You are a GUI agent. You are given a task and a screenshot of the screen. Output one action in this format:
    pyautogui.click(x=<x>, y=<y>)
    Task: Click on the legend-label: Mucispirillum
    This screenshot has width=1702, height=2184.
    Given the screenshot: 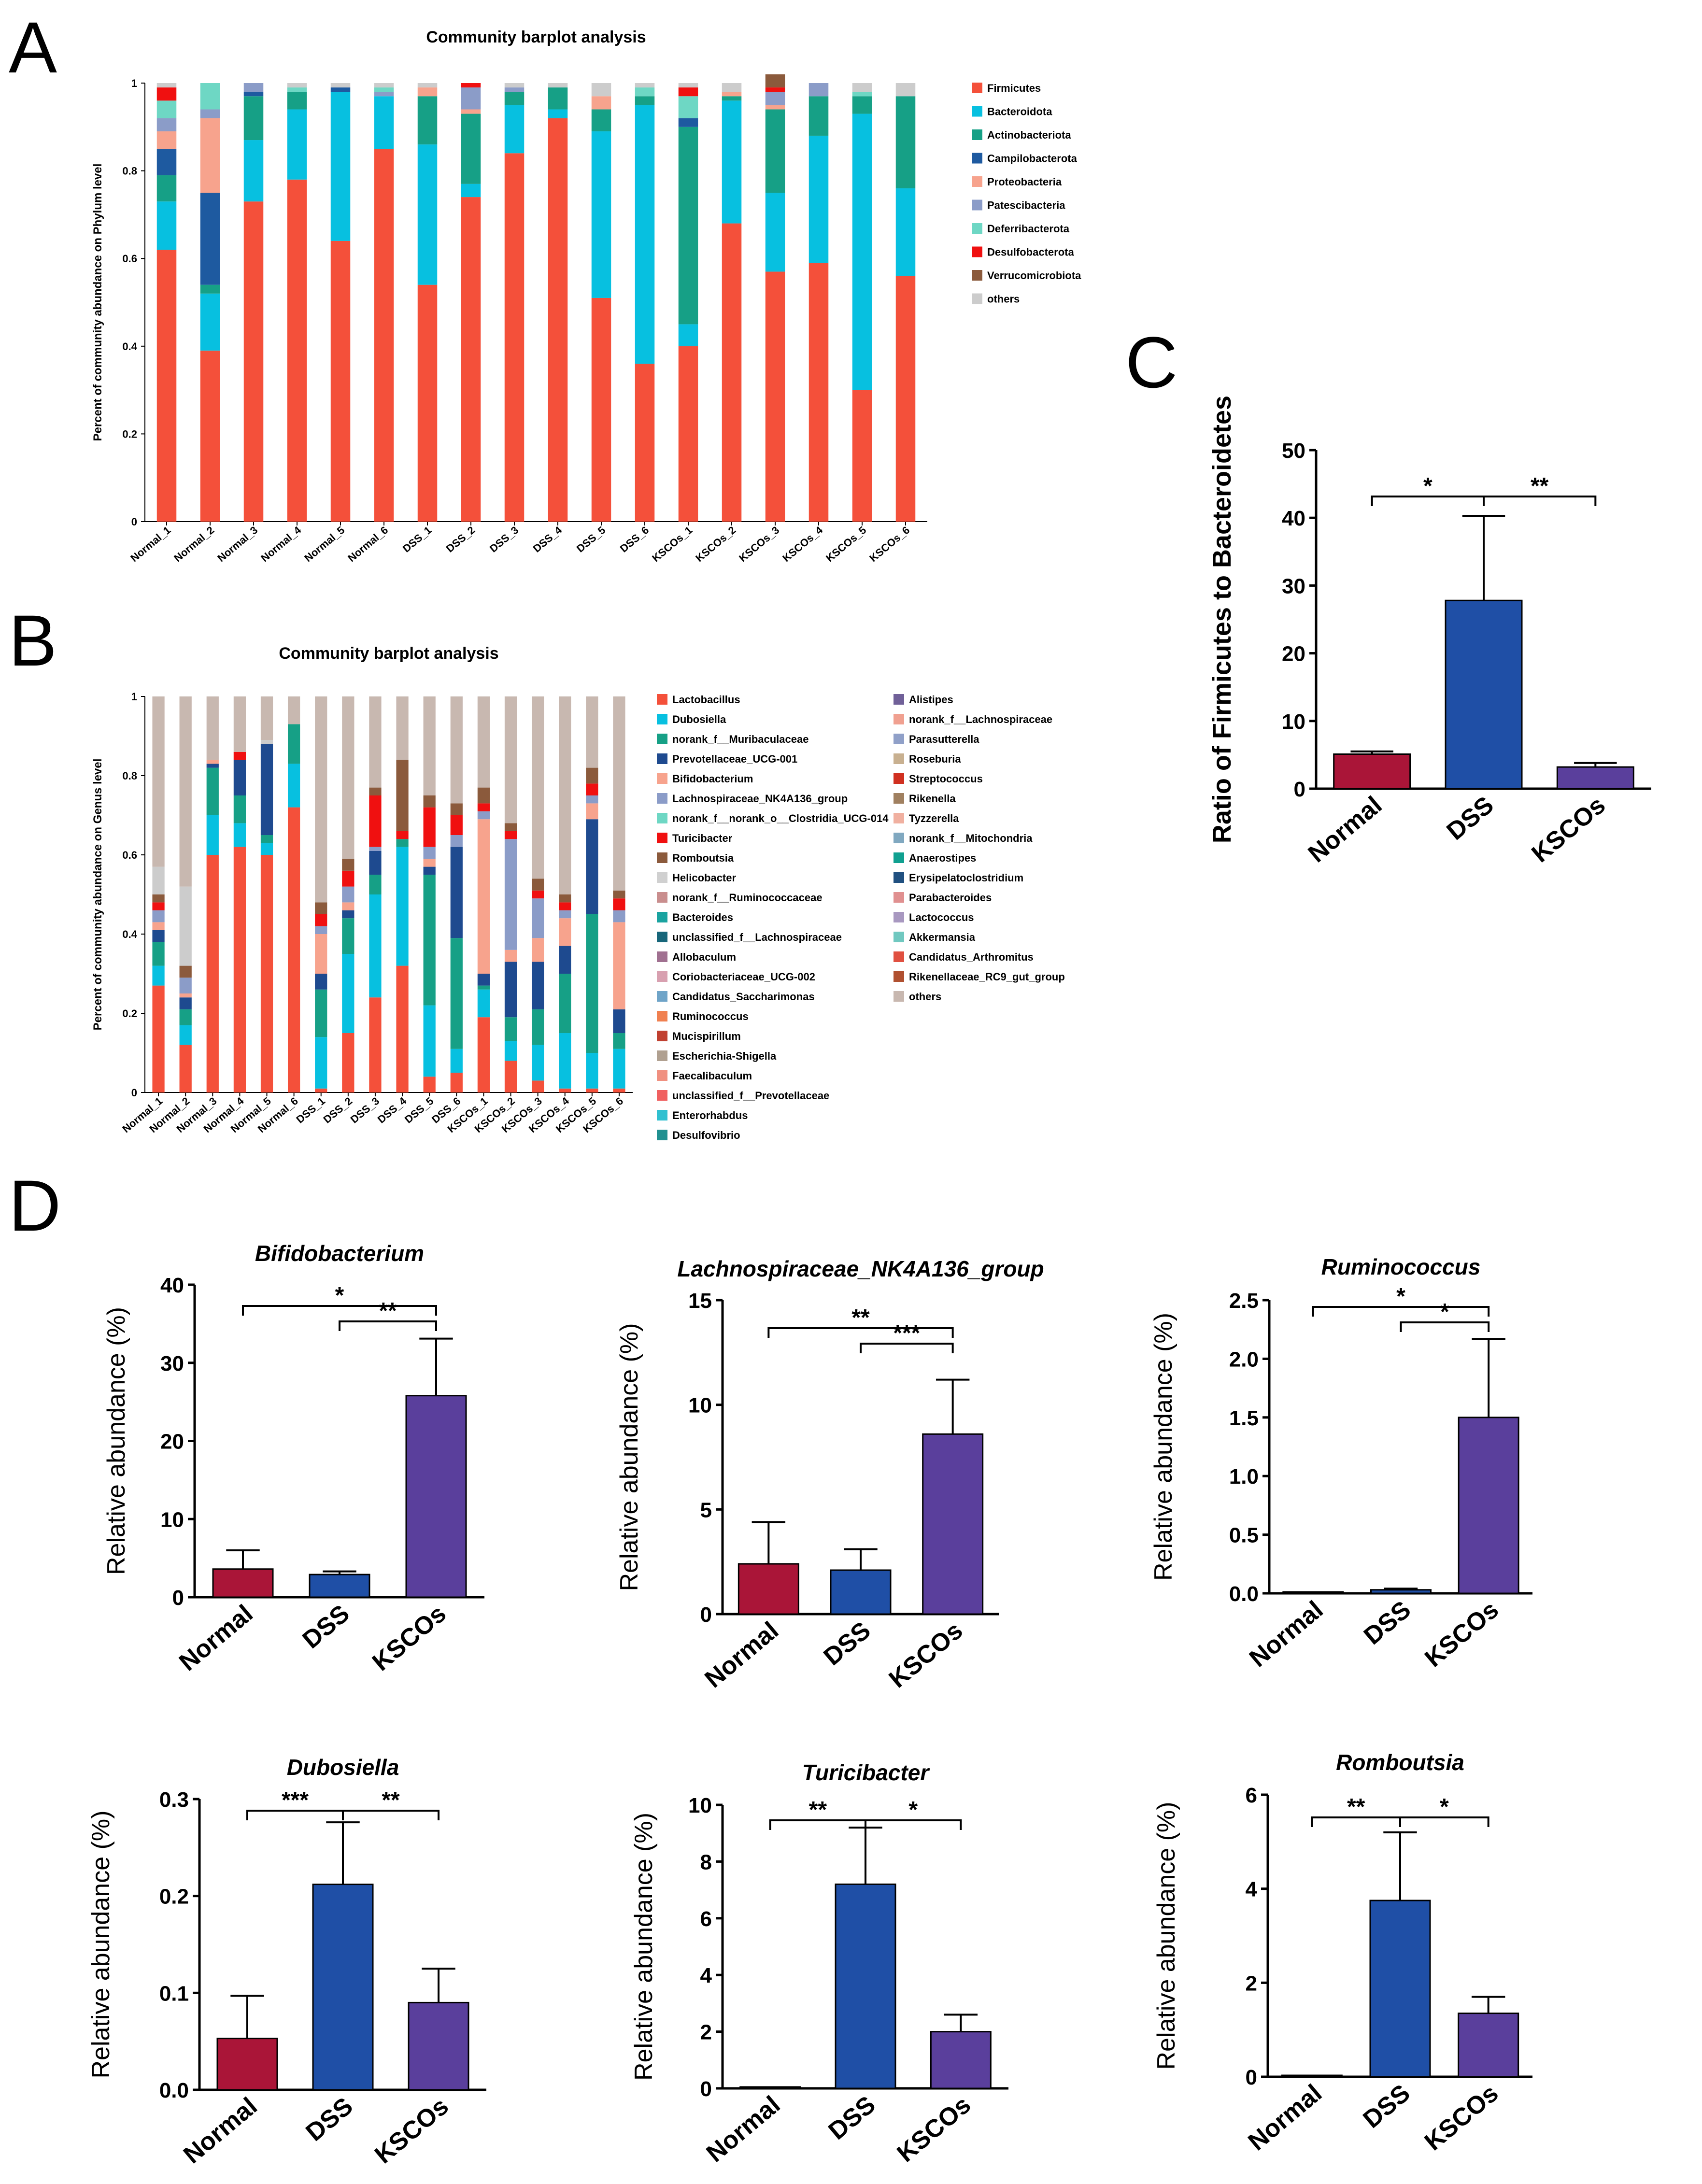 What is the action you would take?
    pyautogui.click(x=706, y=1036)
    